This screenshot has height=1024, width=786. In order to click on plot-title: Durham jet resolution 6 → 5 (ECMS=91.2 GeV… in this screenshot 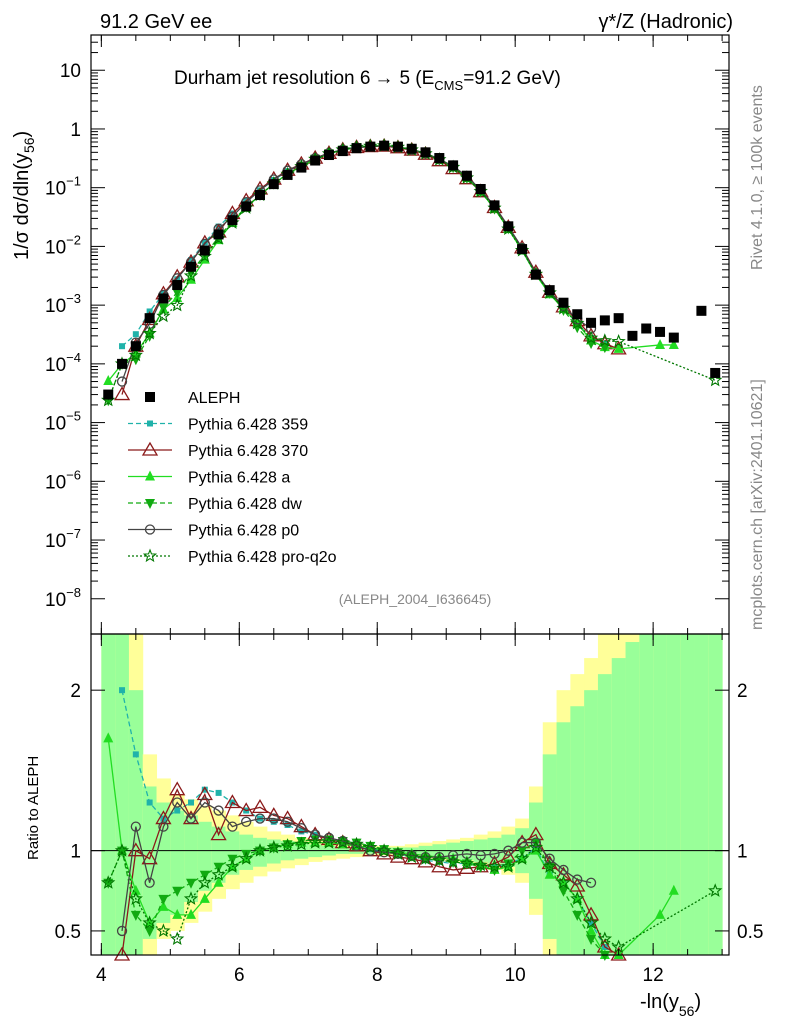, I will do `click(367, 80)`.